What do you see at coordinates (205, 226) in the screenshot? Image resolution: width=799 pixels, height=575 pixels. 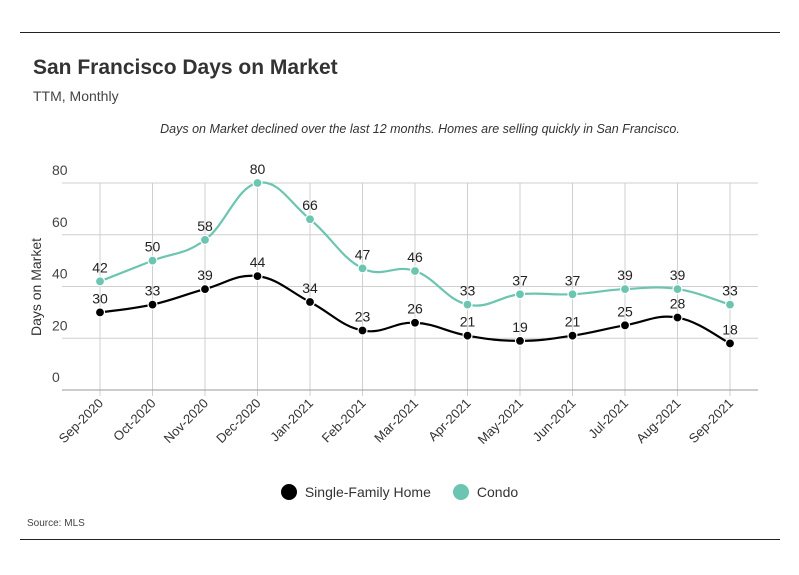 I see `data-label-condo: 58` at bounding box center [205, 226].